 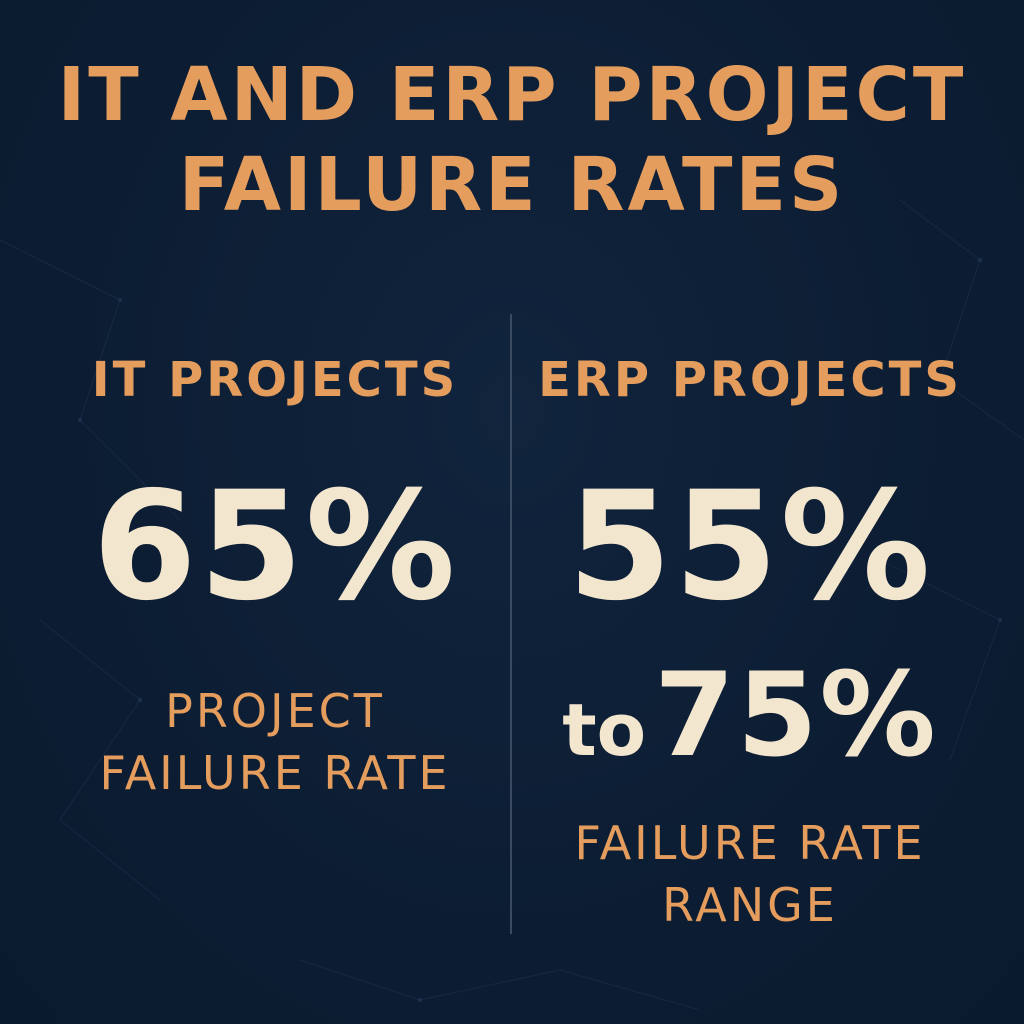 I want to click on erp-failure-rate-caption: FAILURE RATE RANGE, so click(x=750, y=874).